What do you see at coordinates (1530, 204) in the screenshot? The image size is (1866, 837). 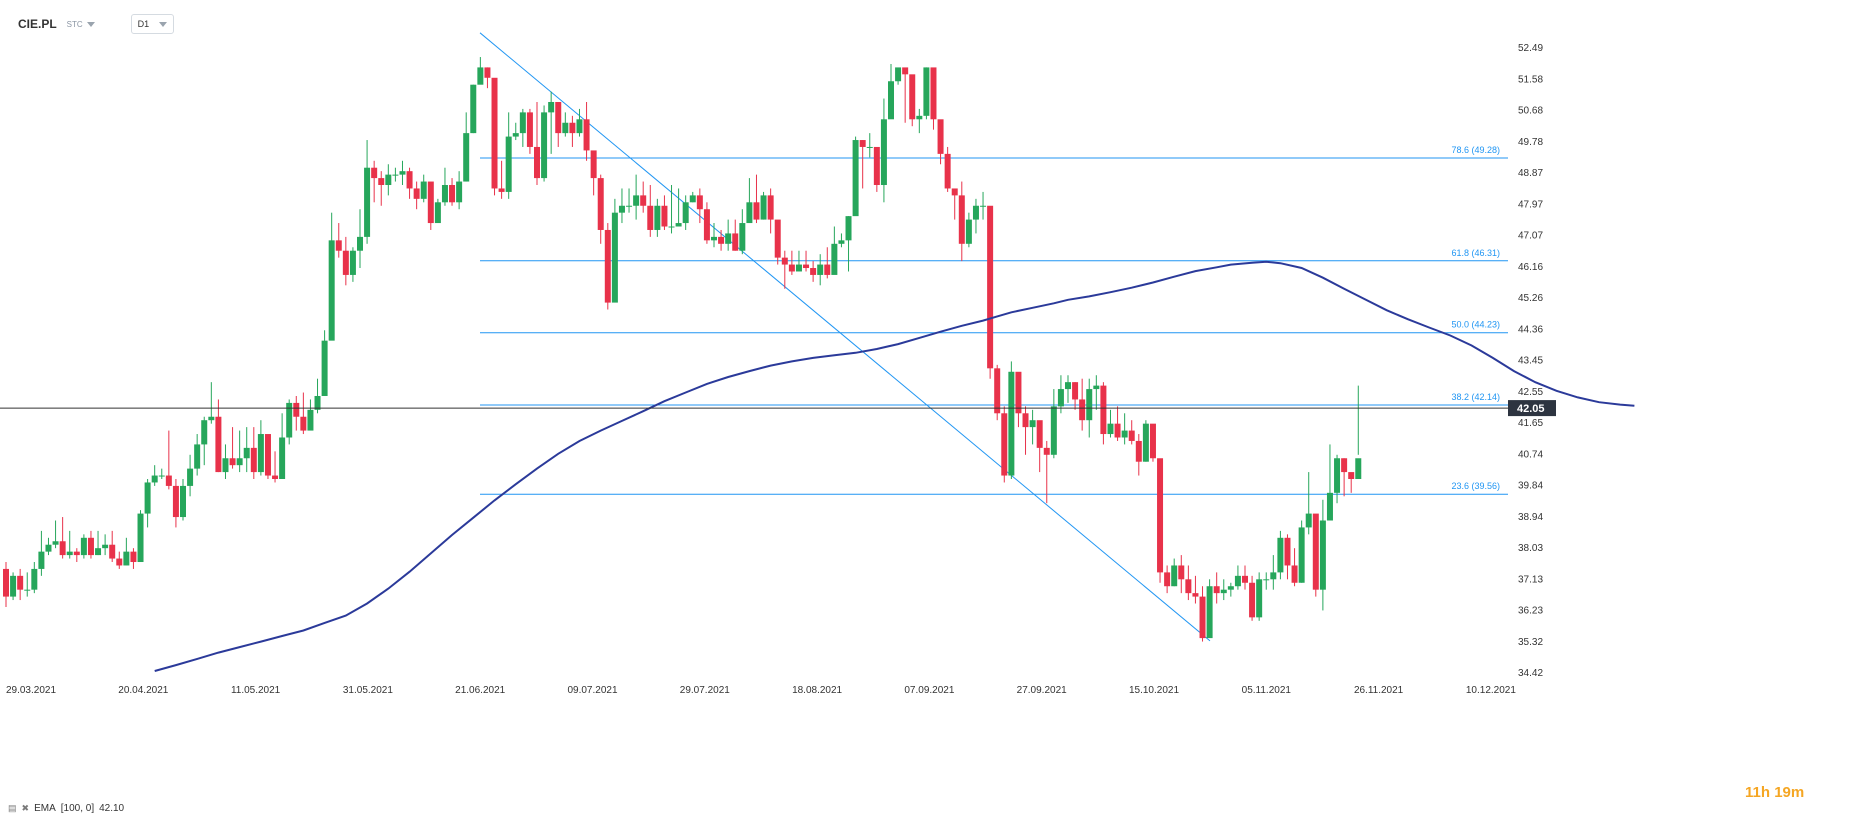 I see `y-tick-label: 47.97` at bounding box center [1530, 204].